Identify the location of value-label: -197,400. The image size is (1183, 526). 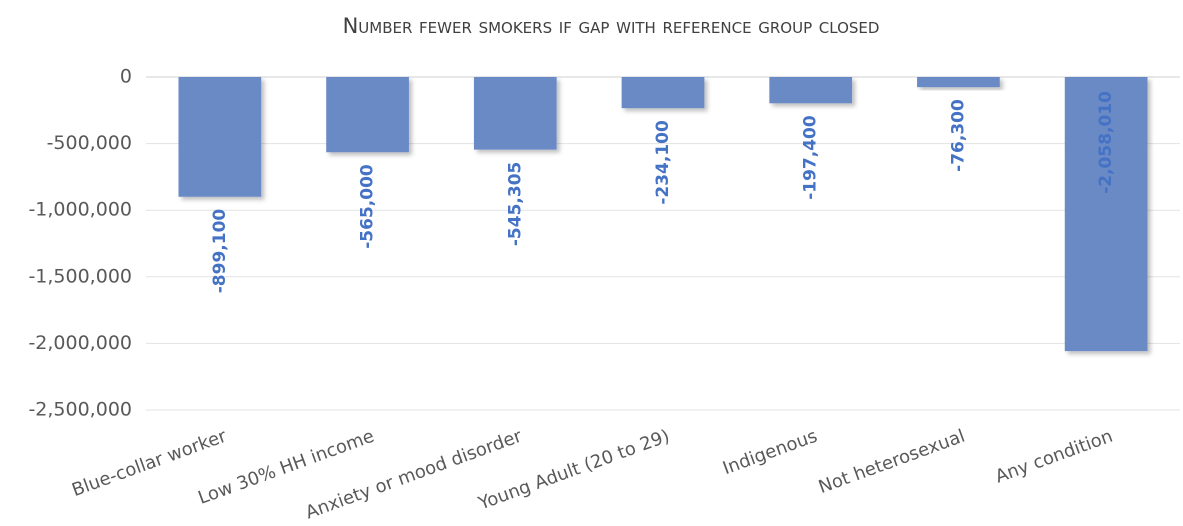
(811, 157).